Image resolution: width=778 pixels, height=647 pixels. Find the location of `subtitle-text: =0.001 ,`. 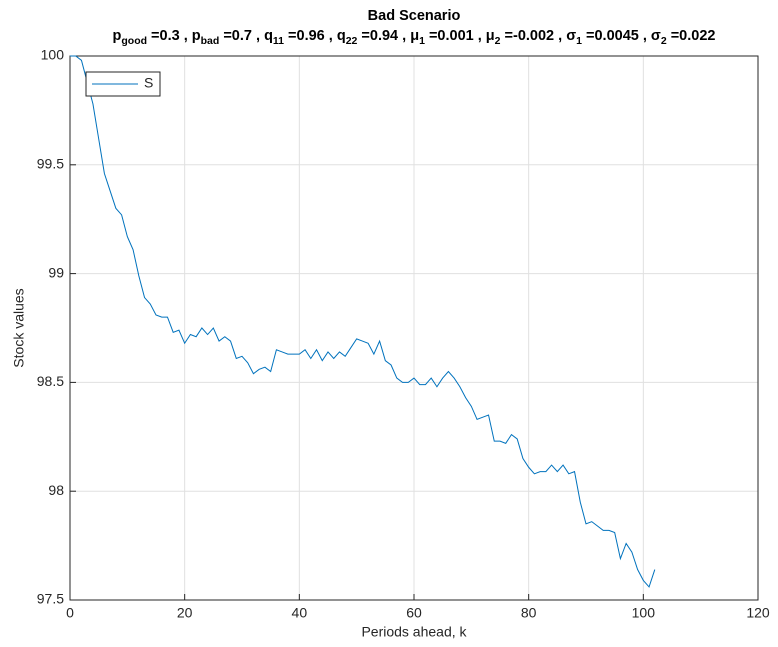

subtitle-text: =0.001 , is located at coordinates (455, 36).